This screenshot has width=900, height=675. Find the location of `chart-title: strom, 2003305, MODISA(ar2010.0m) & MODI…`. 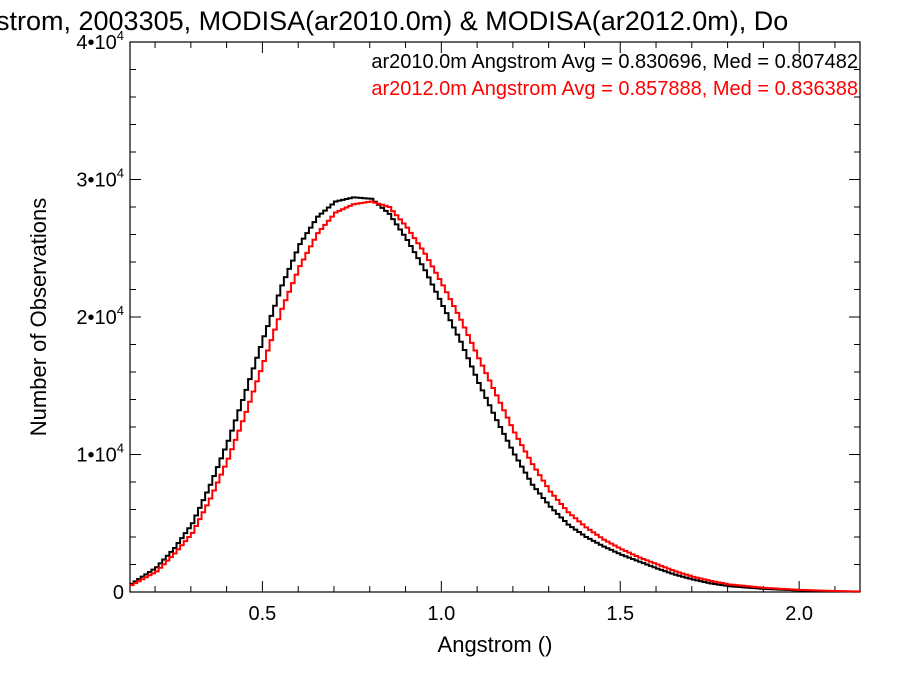

chart-title: strom, 2003305, MODISA(ar2010.0m) & MODI… is located at coordinates (394, 21).